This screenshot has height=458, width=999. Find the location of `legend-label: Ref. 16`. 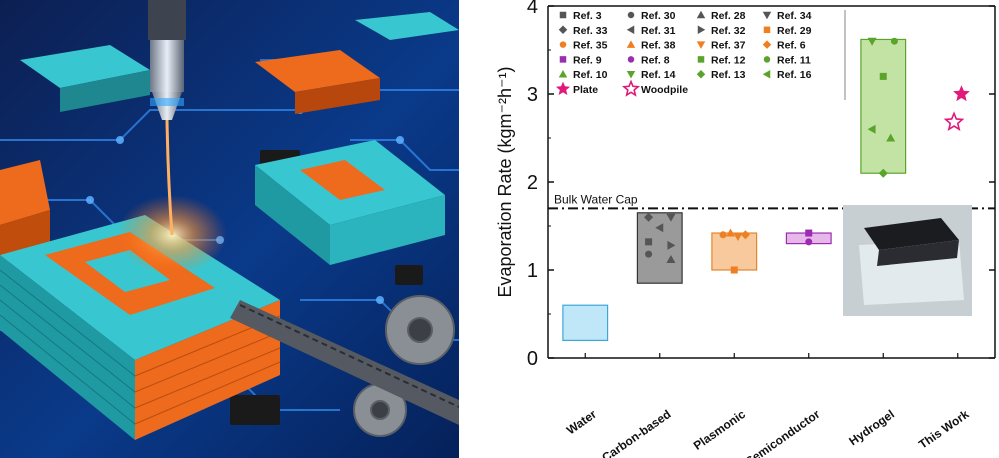

legend-label: Ref. 16 is located at coordinates (794, 75).